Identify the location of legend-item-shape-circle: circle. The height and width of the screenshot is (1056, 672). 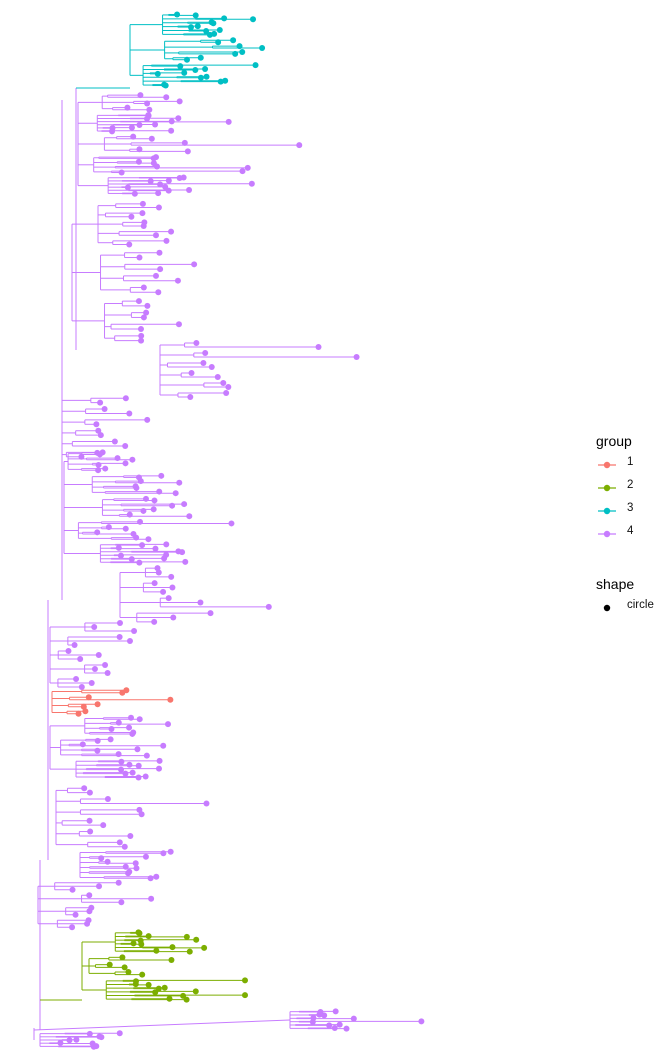
(625, 609).